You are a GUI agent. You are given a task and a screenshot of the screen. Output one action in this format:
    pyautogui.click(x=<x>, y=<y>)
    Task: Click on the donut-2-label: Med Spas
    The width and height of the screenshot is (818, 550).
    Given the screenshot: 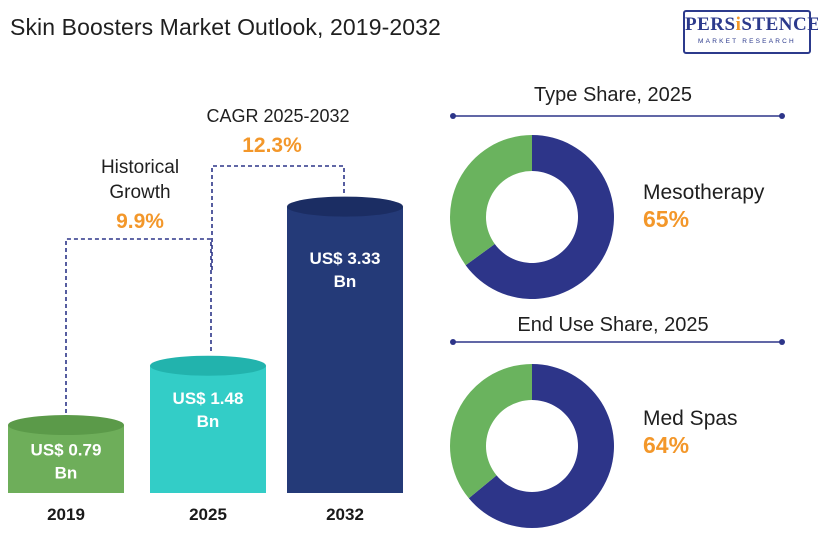 What is the action you would take?
    pyautogui.click(x=690, y=418)
    